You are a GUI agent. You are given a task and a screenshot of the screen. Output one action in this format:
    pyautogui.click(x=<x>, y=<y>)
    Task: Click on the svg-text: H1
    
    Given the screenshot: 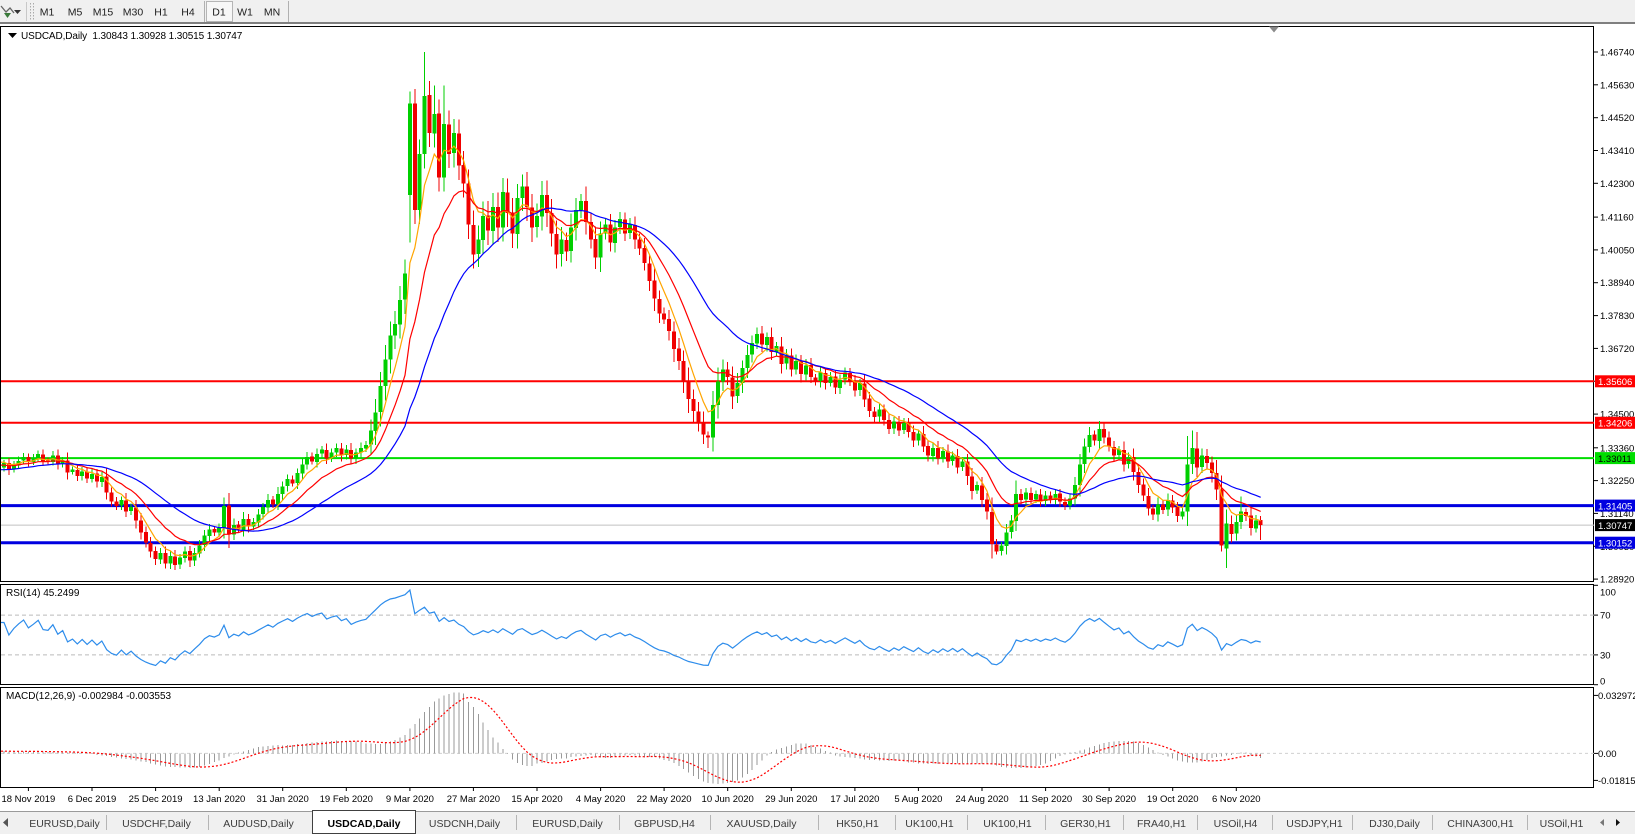 What is the action you would take?
    pyautogui.click(x=161, y=13)
    